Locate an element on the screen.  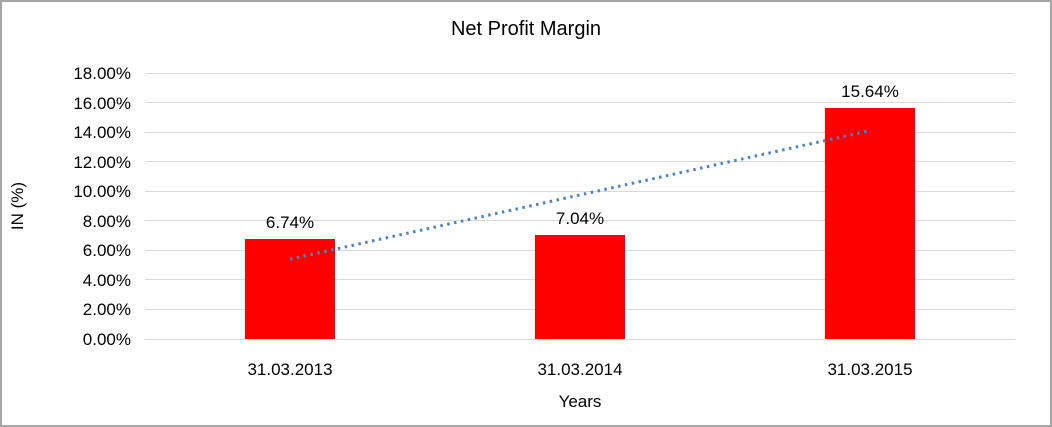
y-tick-label: 8.00% is located at coordinates (106, 221).